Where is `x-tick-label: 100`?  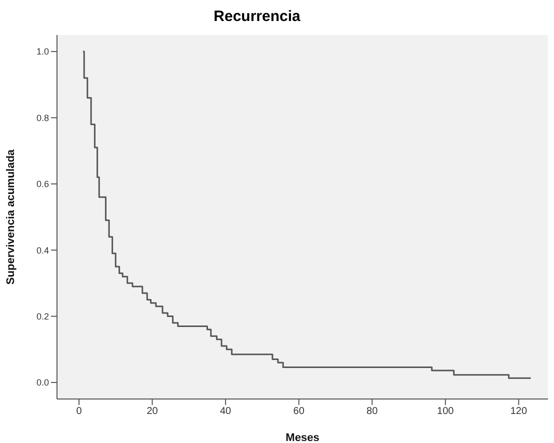 x-tick-label: 100 is located at coordinates (445, 412).